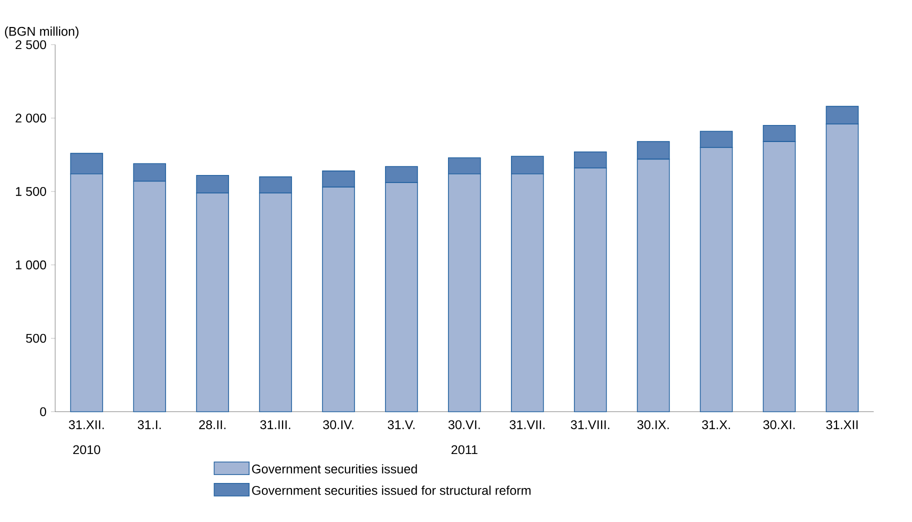  What do you see at coordinates (527, 424) in the screenshot?
I see `x-tick-label: 31.VII.` at bounding box center [527, 424].